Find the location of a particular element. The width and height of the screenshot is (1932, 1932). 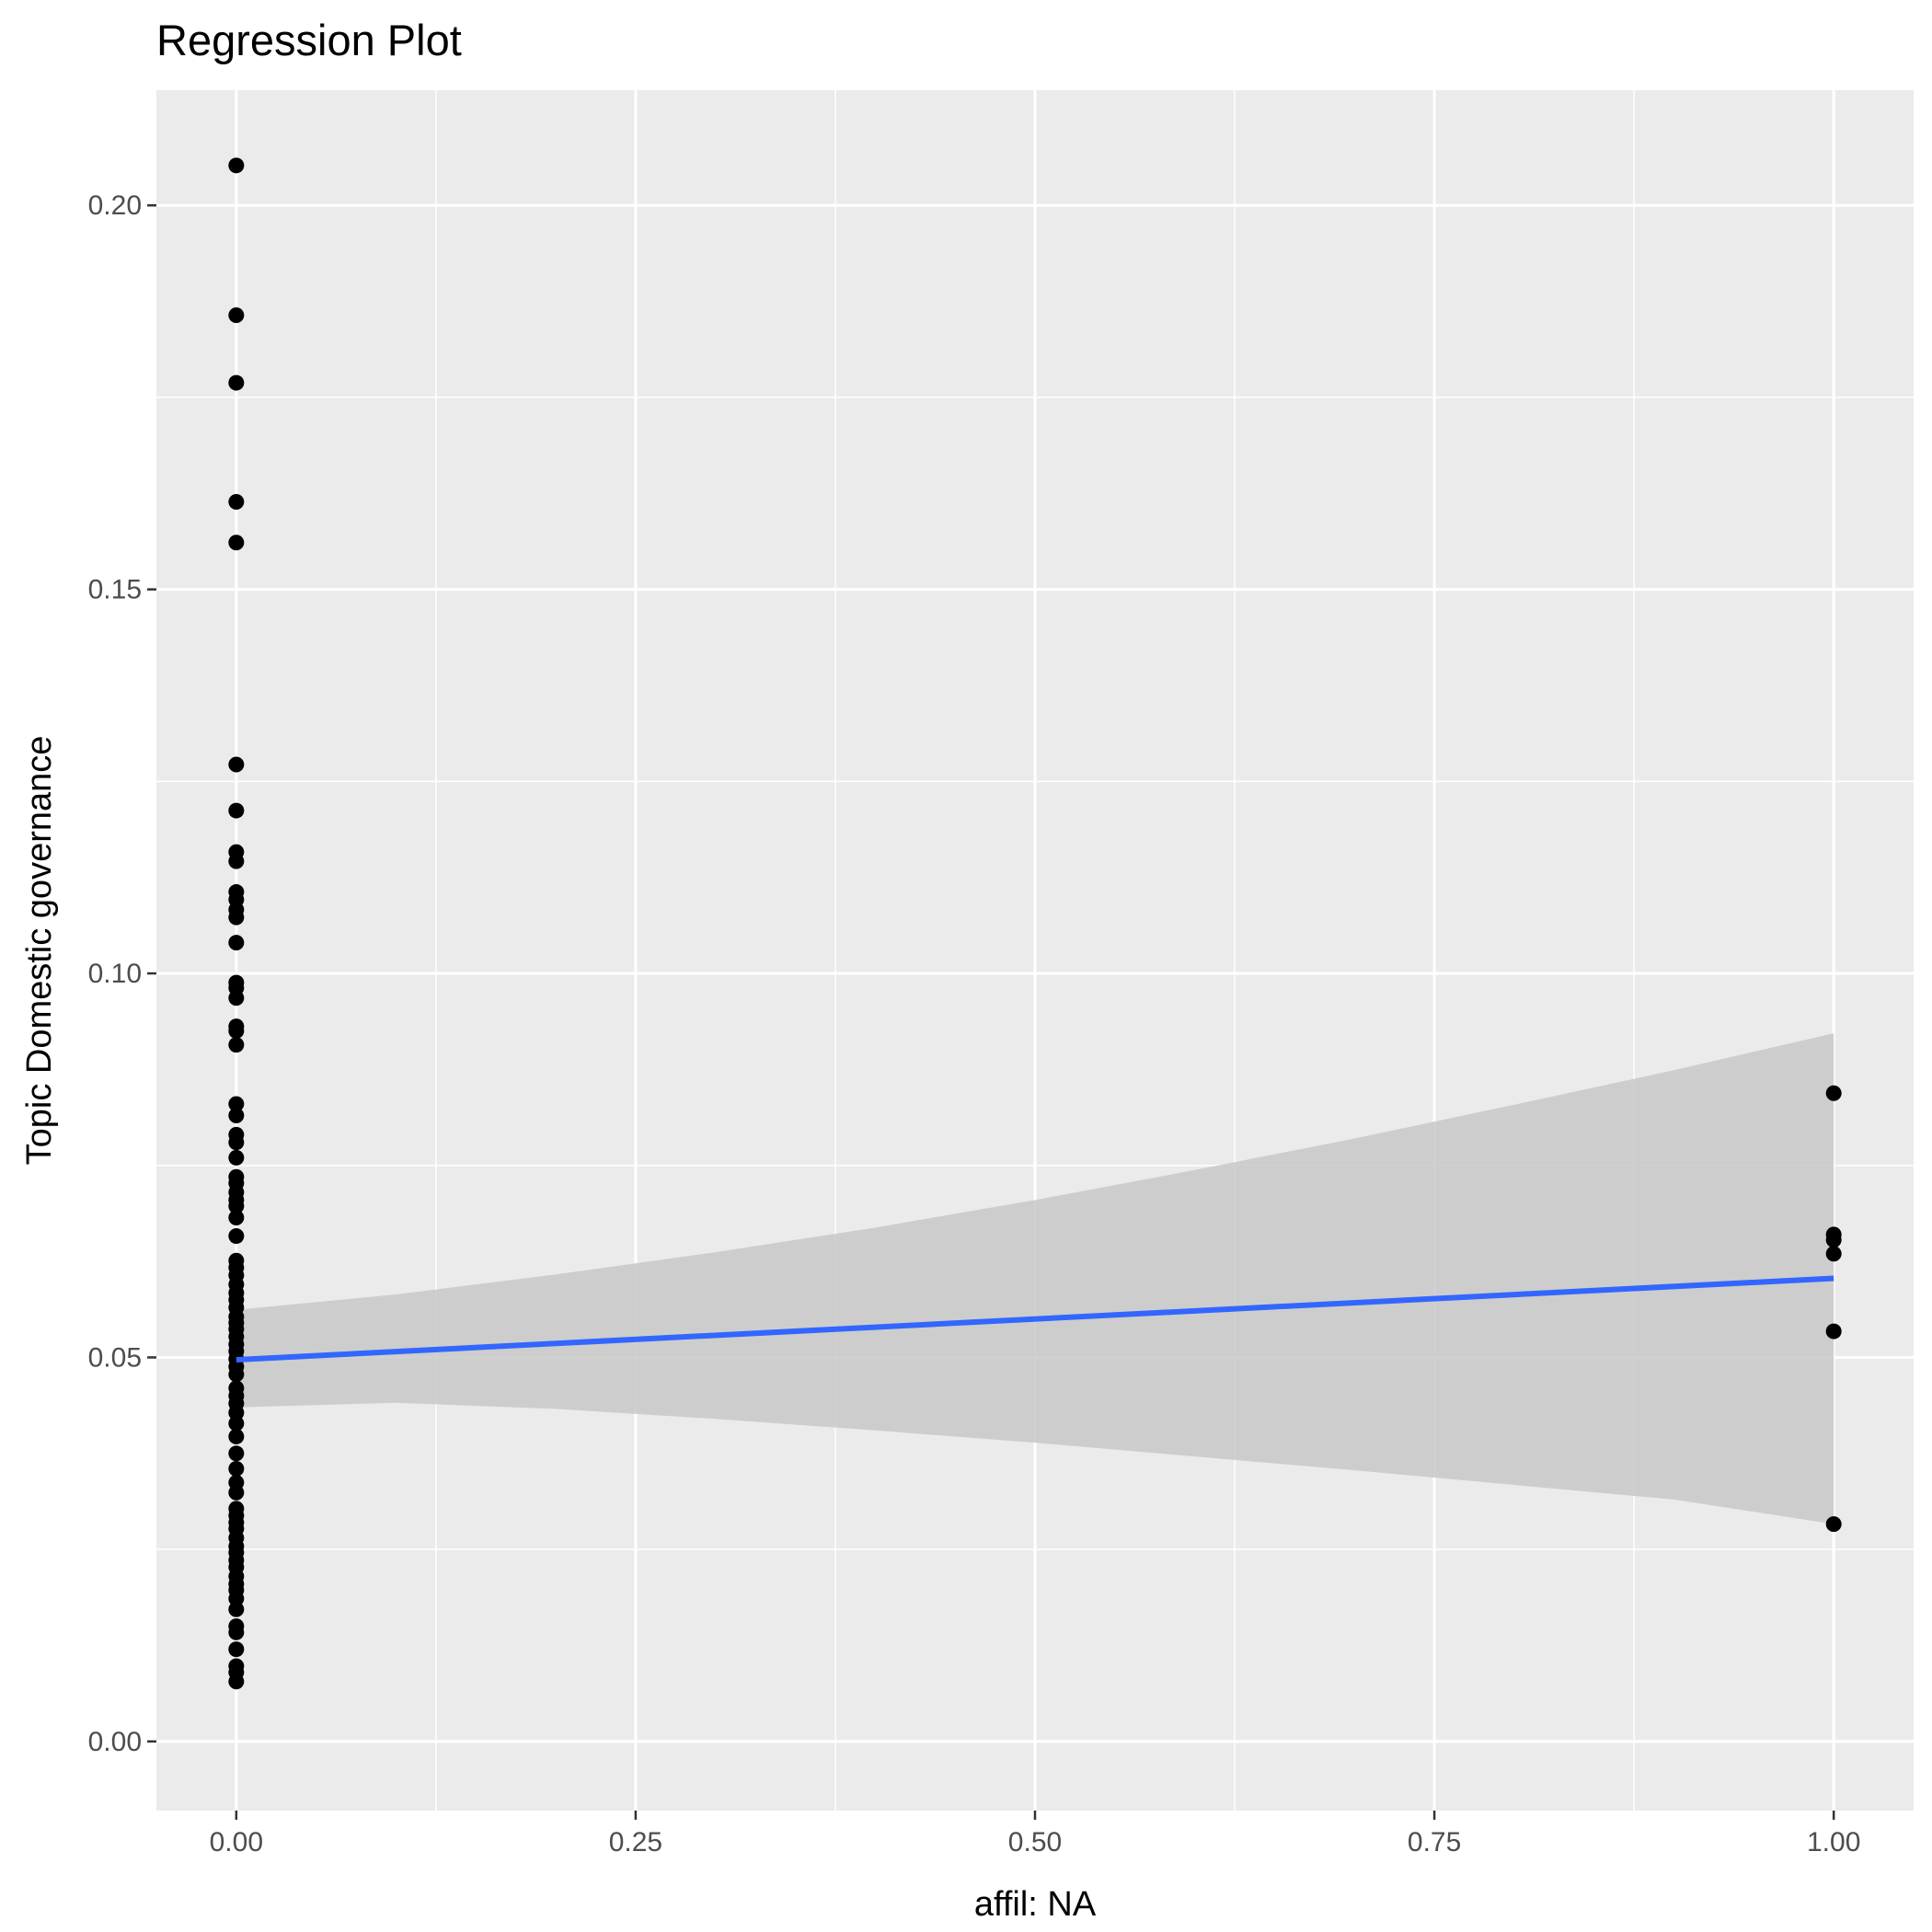

y-axis: 0.00 0.05 0.10 0.15 0.20 is located at coordinates (122, 974).